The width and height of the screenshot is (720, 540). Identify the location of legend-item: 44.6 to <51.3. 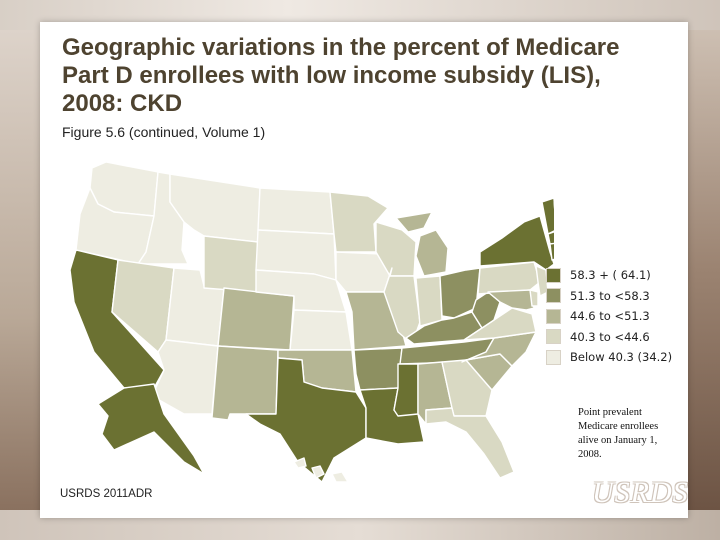
(609, 316).